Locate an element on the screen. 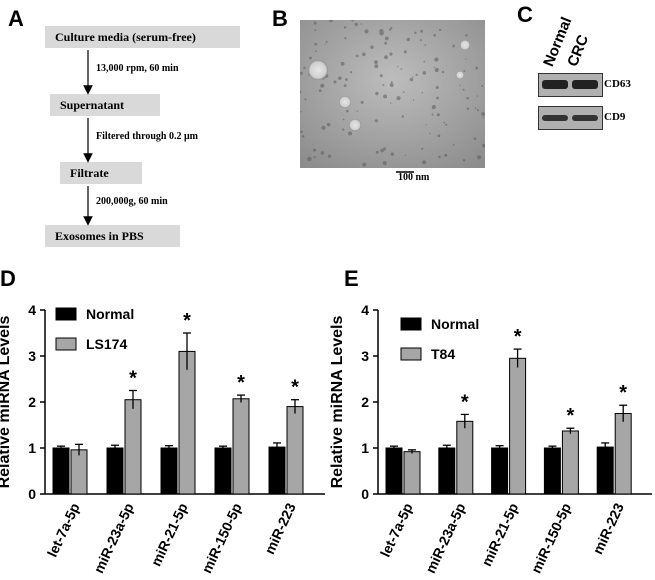 This screenshot has width=655, height=580. legend-swatch-t84 is located at coordinates (411, 354).